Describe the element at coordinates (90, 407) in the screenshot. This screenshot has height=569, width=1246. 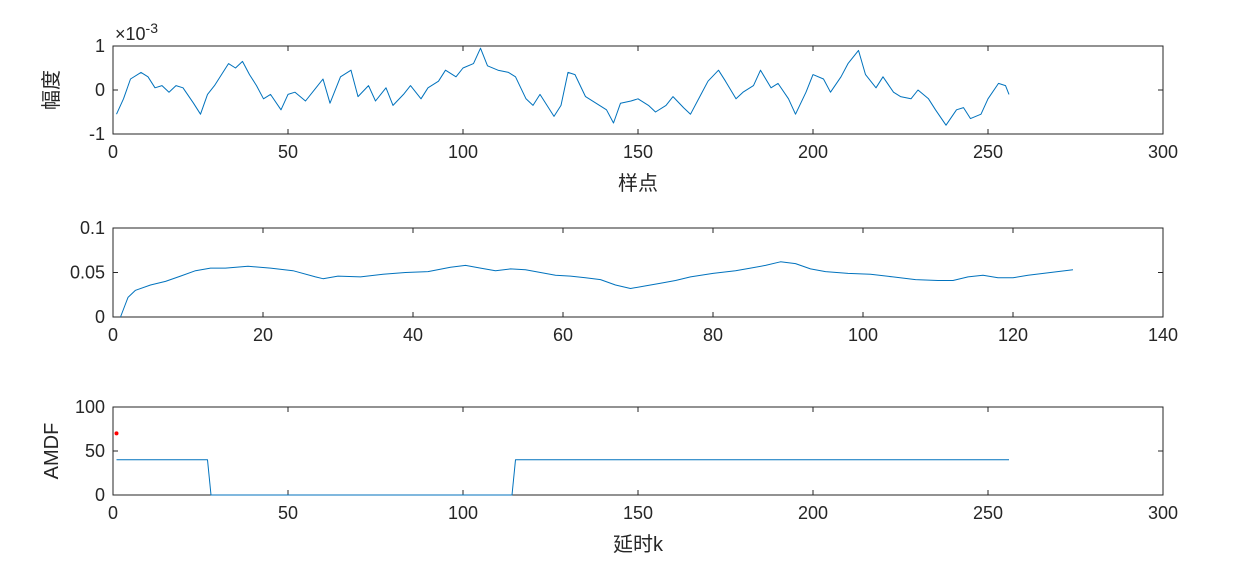
I see `y-tick-label: 100` at that location.